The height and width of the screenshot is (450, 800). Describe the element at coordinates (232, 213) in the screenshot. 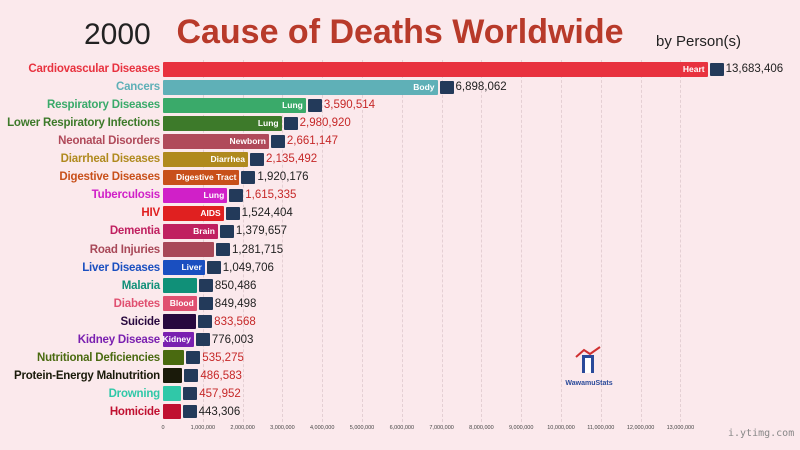

I see `aids-ribbon-icon` at that location.